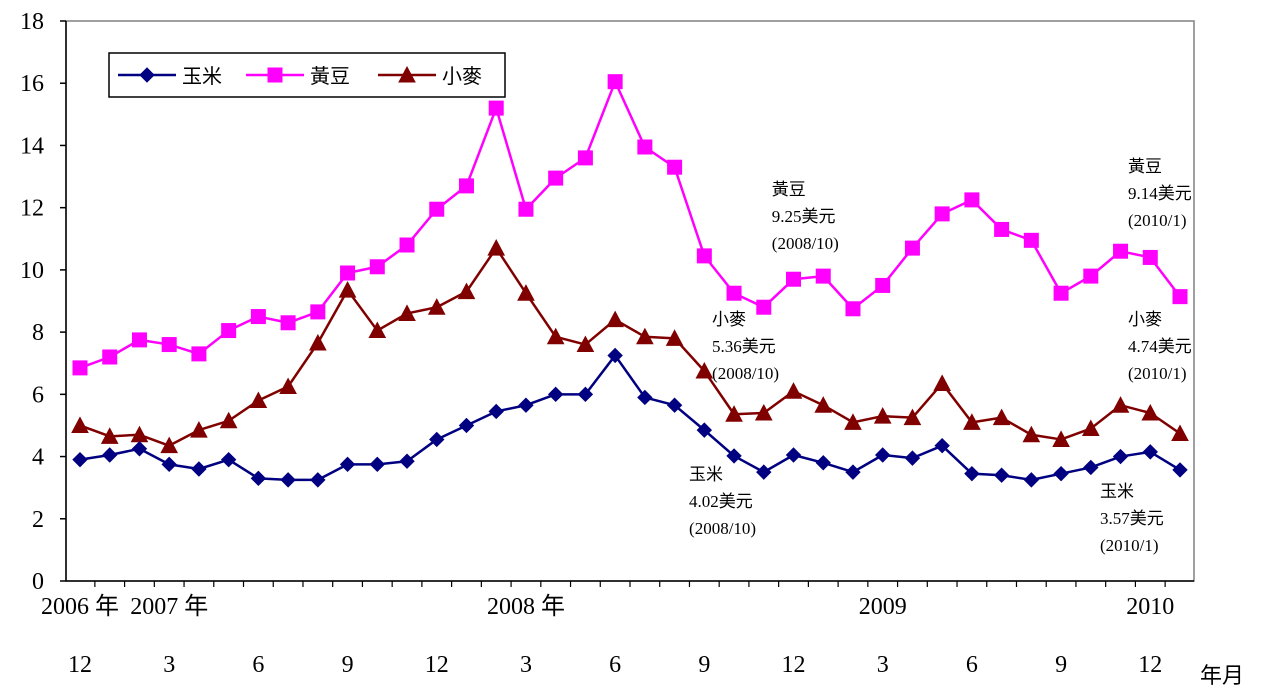  I want to click on annotation-line: 9.14美元, so click(1160, 193).